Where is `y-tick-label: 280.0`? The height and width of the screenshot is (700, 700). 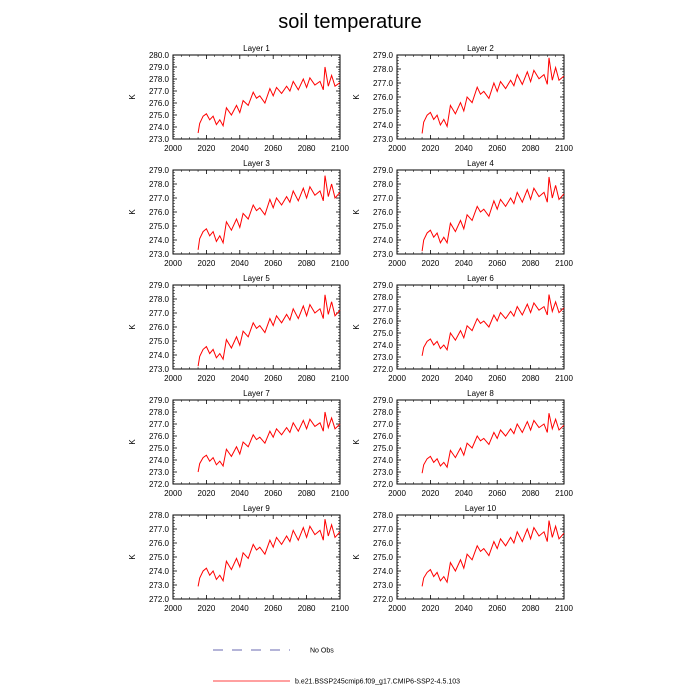 y-tick-label: 280.0 is located at coordinates (159, 55).